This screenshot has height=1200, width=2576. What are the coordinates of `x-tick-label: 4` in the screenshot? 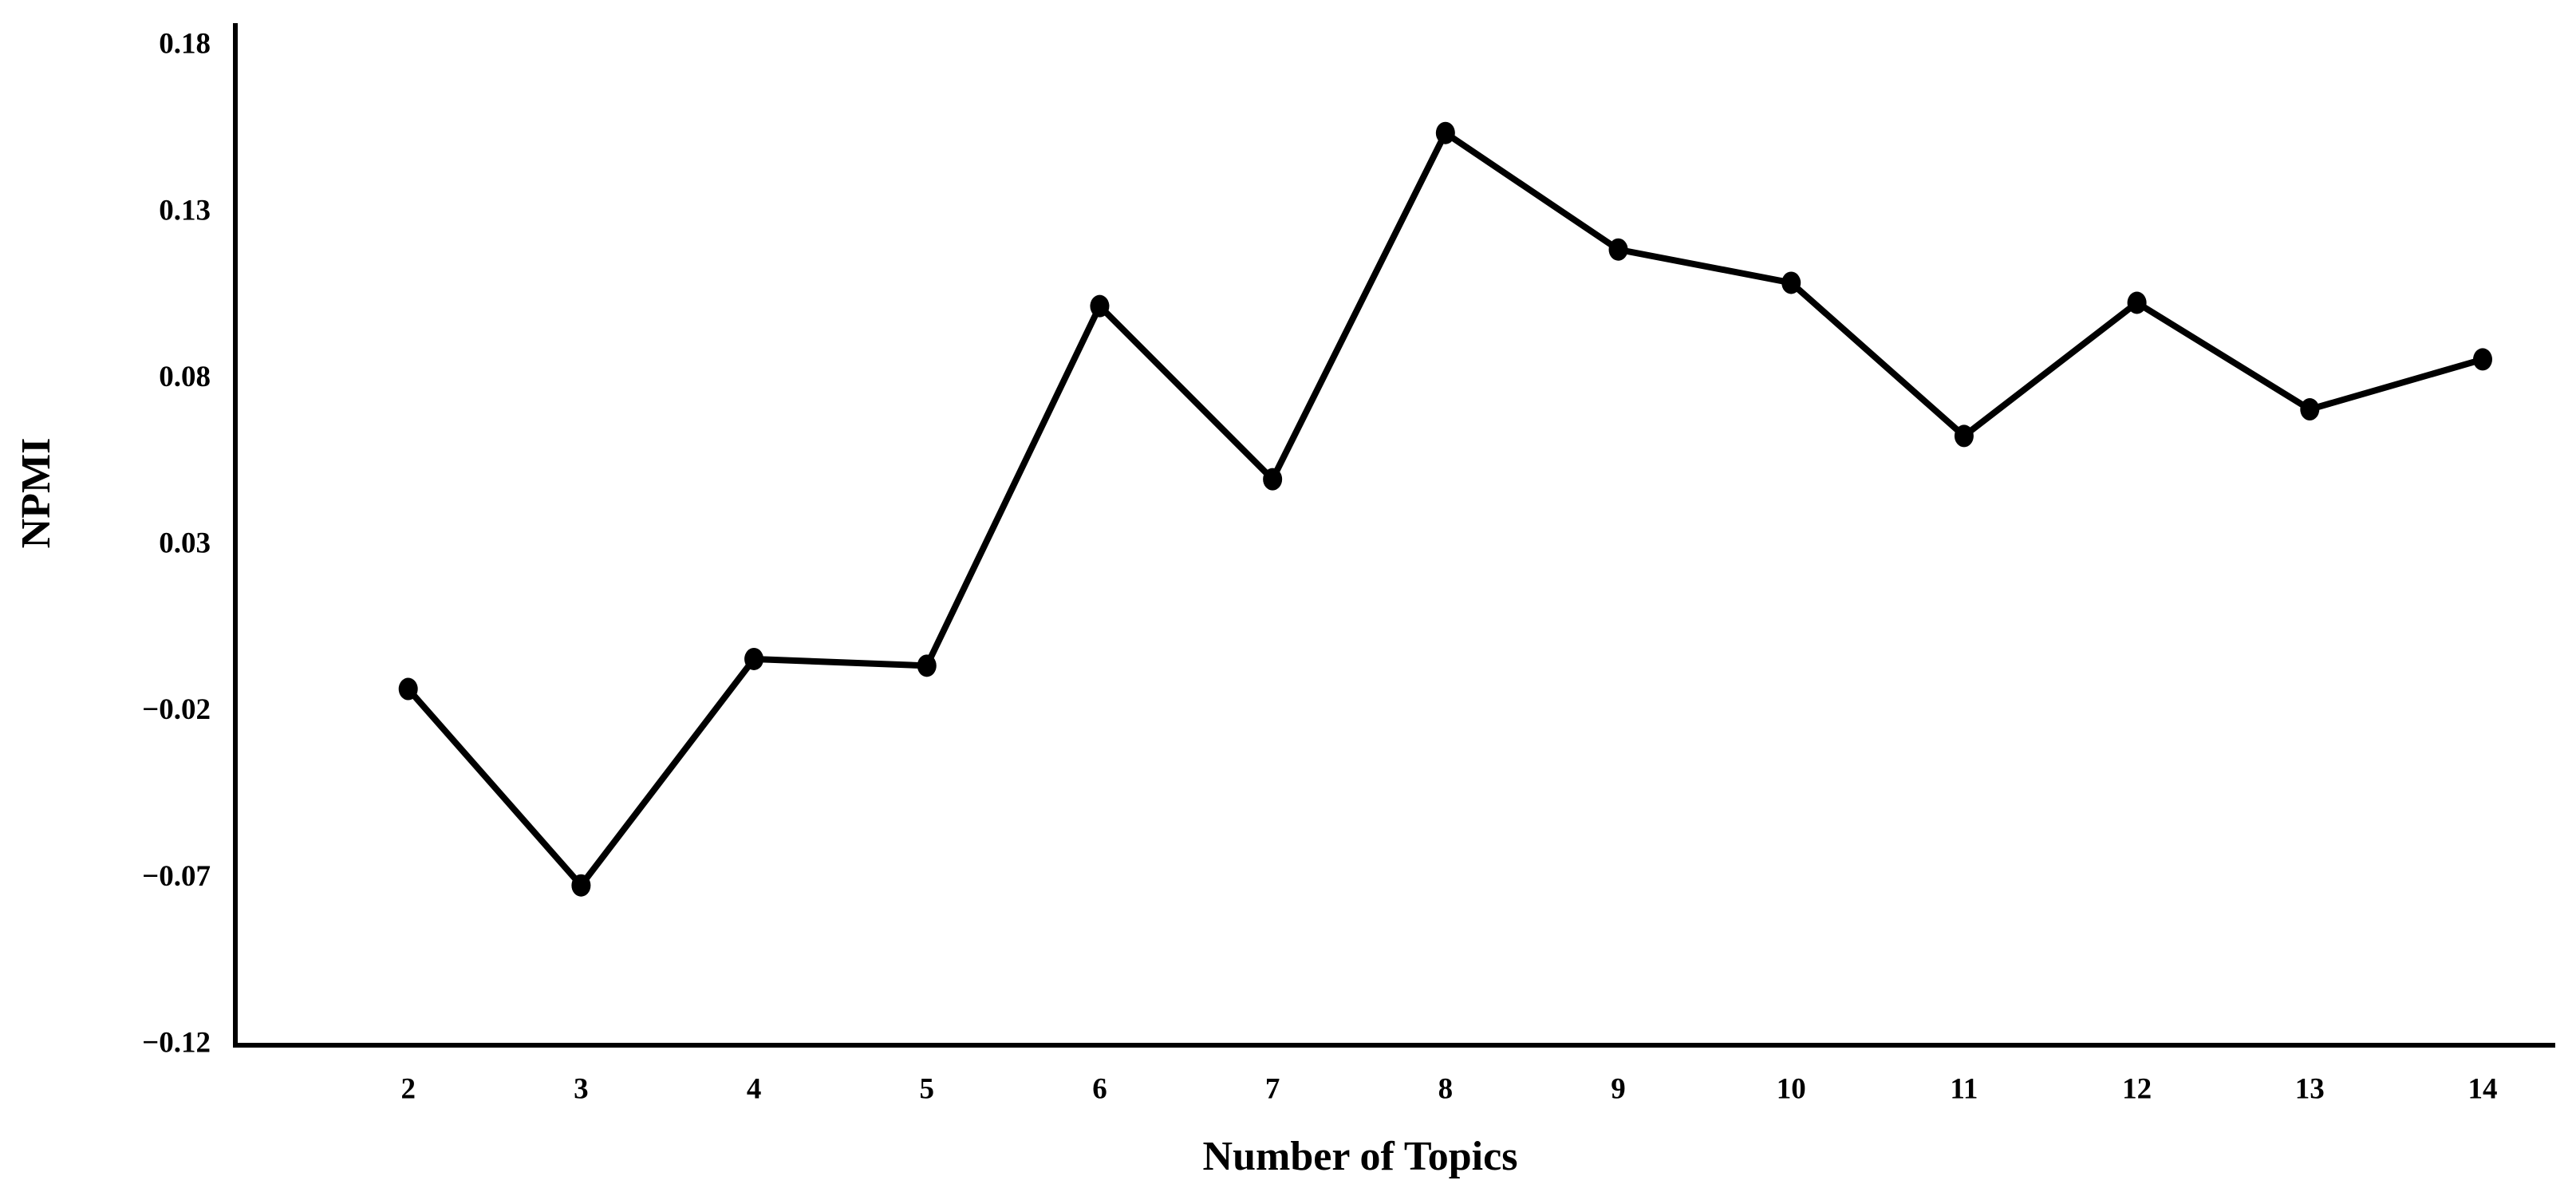 It's located at (755, 1088).